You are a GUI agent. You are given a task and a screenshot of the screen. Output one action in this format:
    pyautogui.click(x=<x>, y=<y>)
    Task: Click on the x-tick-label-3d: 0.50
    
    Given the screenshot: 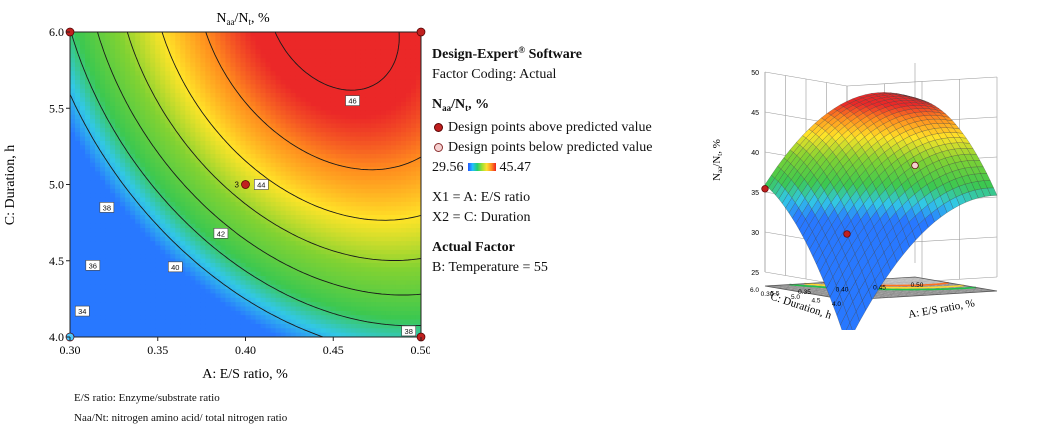 What is the action you would take?
    pyautogui.click(x=917, y=285)
    